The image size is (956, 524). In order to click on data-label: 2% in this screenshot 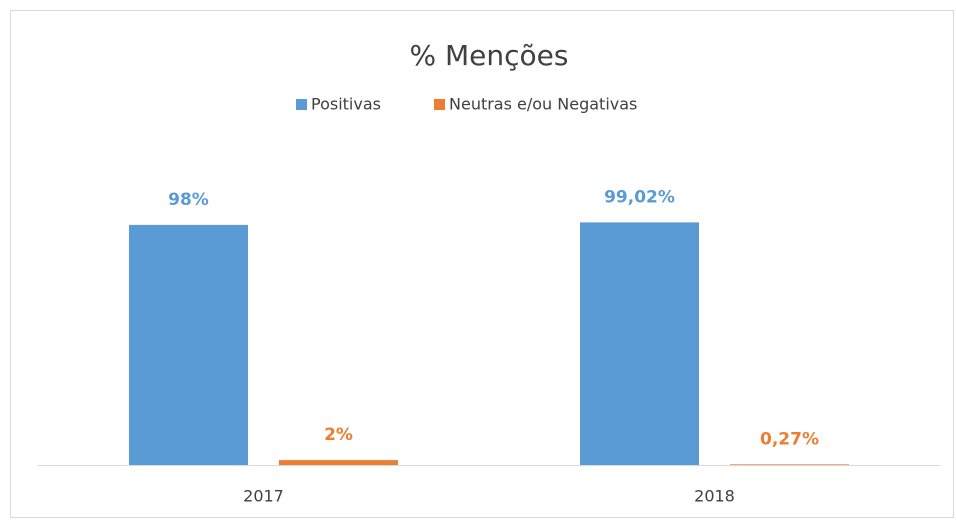, I will do `click(338, 435)`.